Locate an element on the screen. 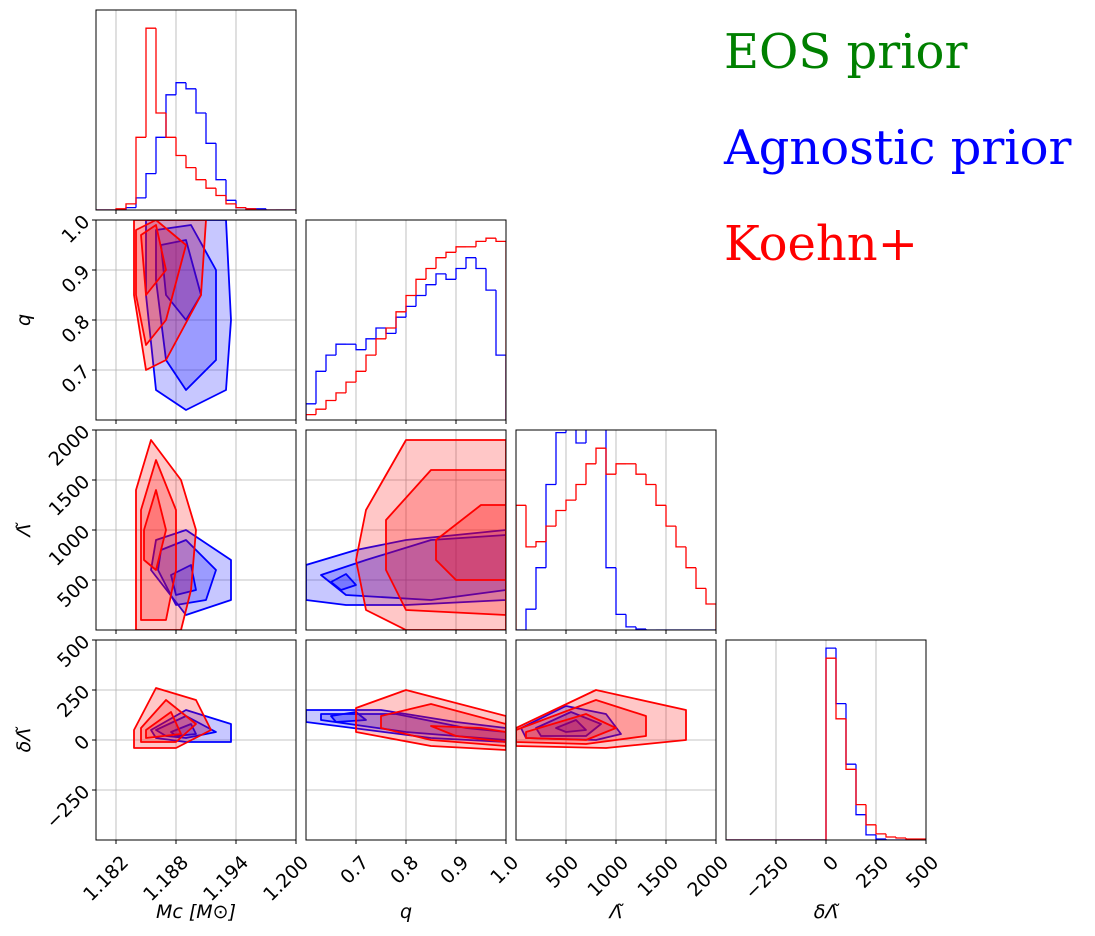  x-tick-label: −250 is located at coordinates (767, 878).